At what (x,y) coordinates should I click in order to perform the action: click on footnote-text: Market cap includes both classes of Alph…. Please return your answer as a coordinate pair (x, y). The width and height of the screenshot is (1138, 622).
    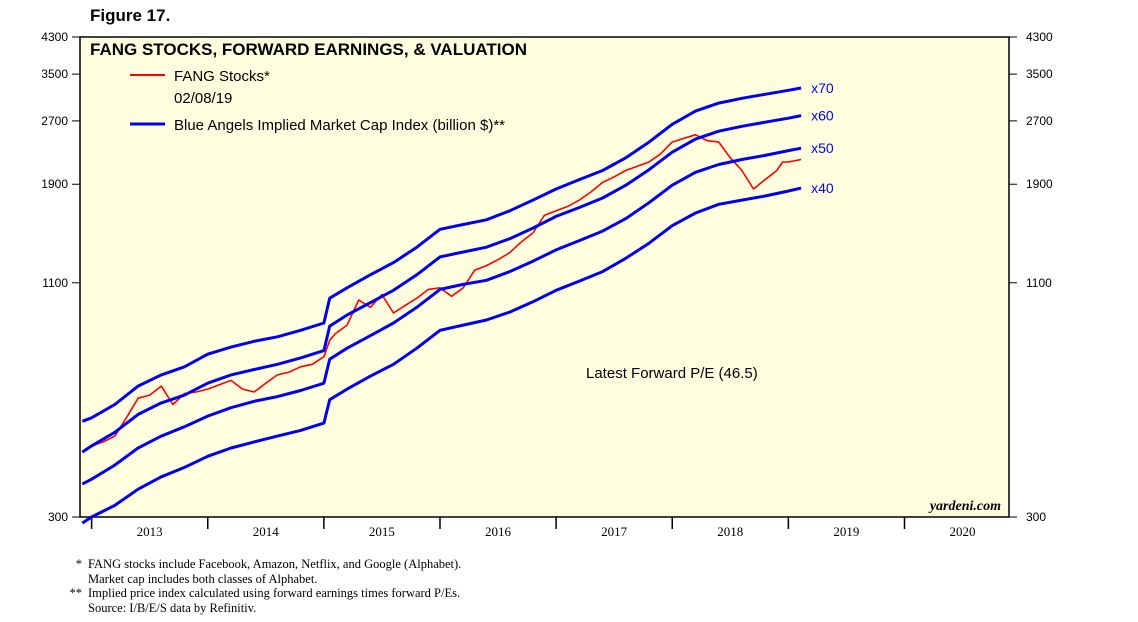
    Looking at the image, I should click on (203, 578).